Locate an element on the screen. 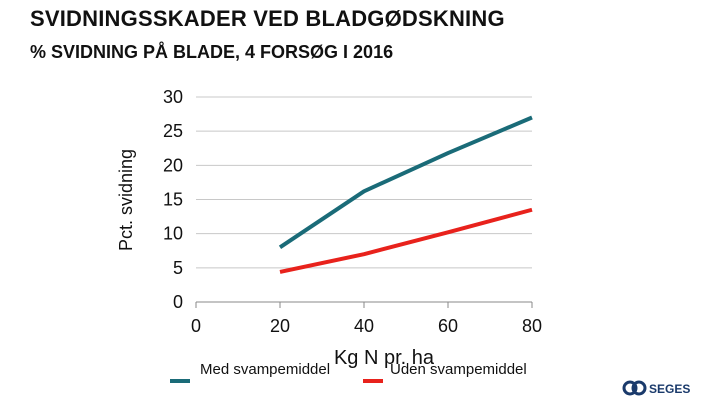 This screenshot has width=720, height=405. y-tick-label: 30 is located at coordinates (173, 97).